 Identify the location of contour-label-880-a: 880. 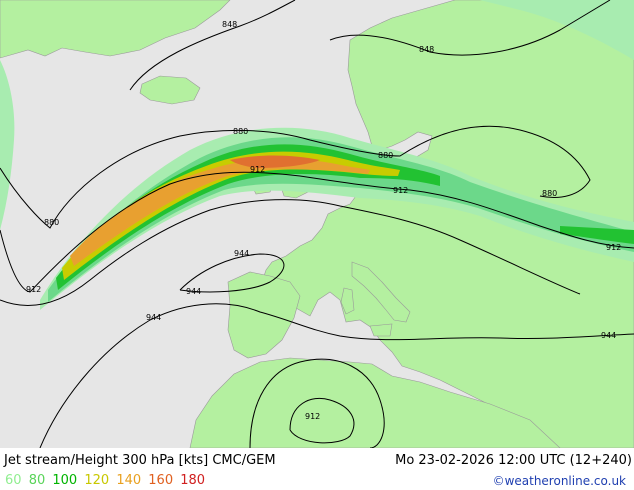
(240, 131).